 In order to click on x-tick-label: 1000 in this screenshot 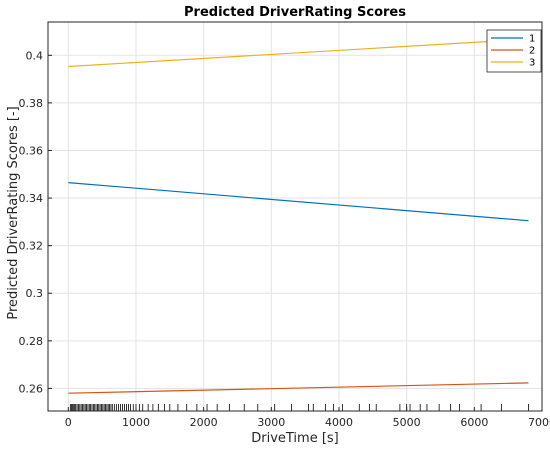, I will do `click(136, 422)`.